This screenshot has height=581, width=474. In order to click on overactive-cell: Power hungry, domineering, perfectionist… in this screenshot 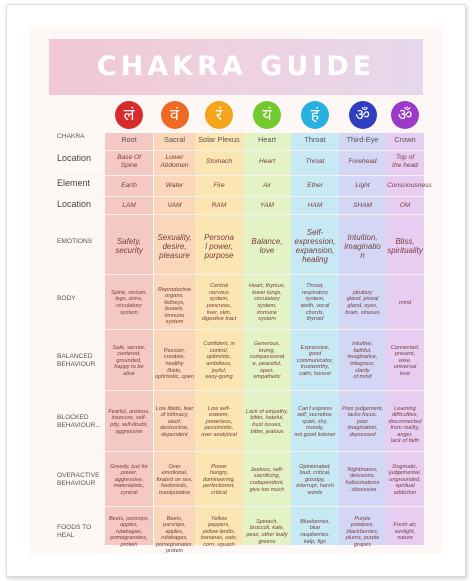, I will do `click(219, 479)`.